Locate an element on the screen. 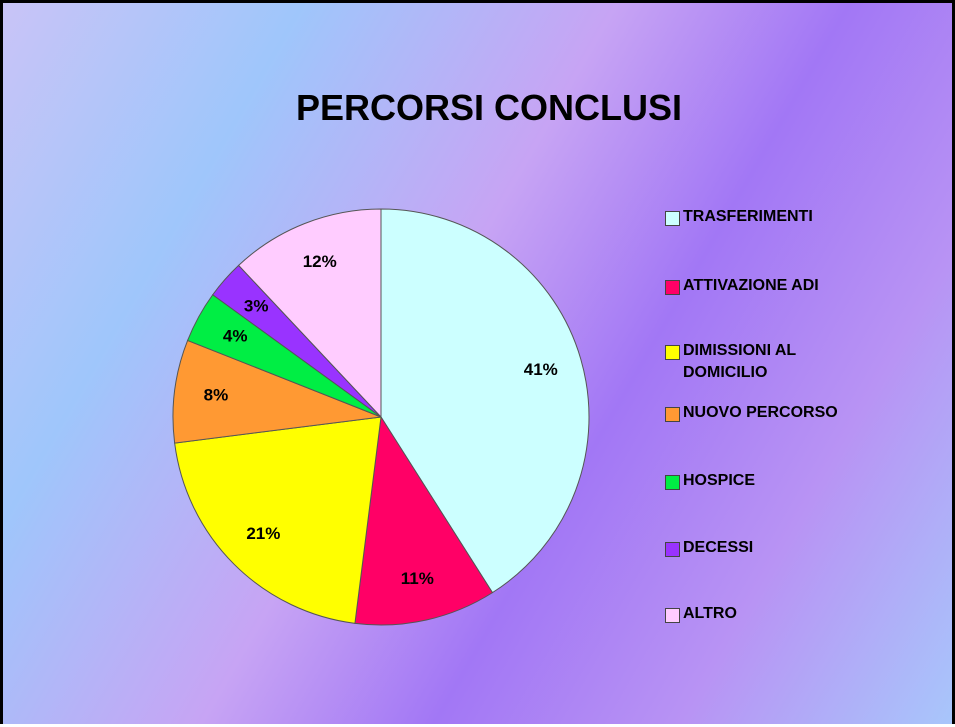 The image size is (955, 727). legend-entry: NUOVO PERCORSO is located at coordinates (764, 414).